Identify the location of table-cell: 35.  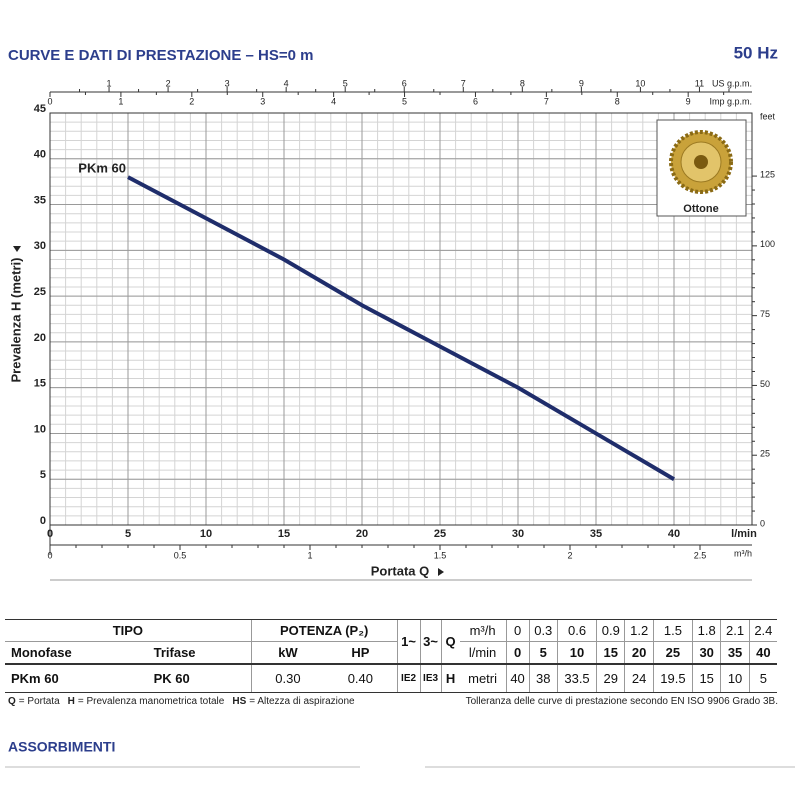
(735, 653).